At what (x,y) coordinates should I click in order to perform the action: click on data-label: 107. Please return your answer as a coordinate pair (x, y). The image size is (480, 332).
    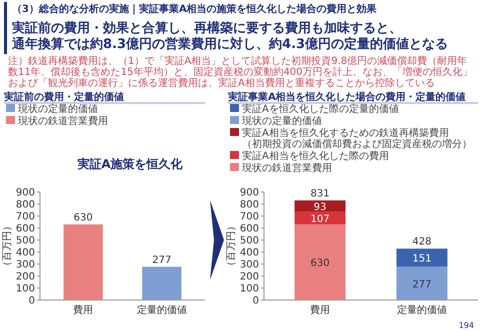
    Looking at the image, I should click on (320, 219).